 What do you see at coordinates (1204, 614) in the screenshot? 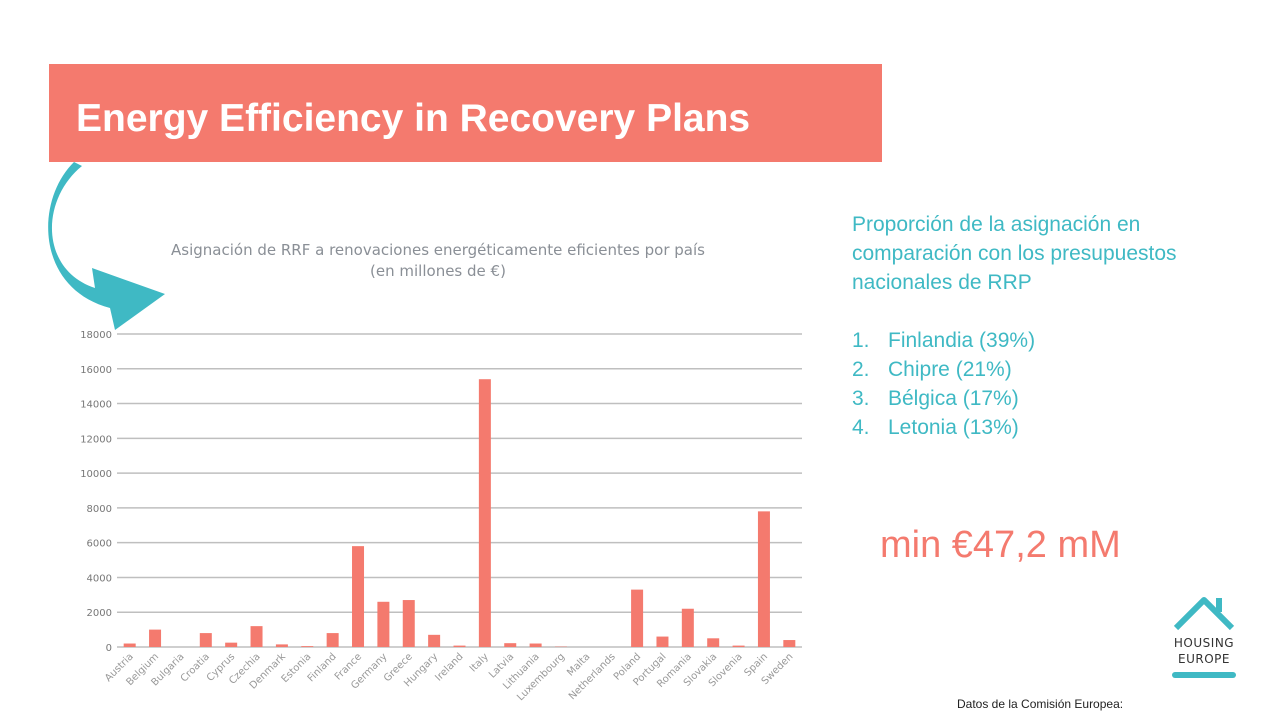
I see `house-roof-icon` at bounding box center [1204, 614].